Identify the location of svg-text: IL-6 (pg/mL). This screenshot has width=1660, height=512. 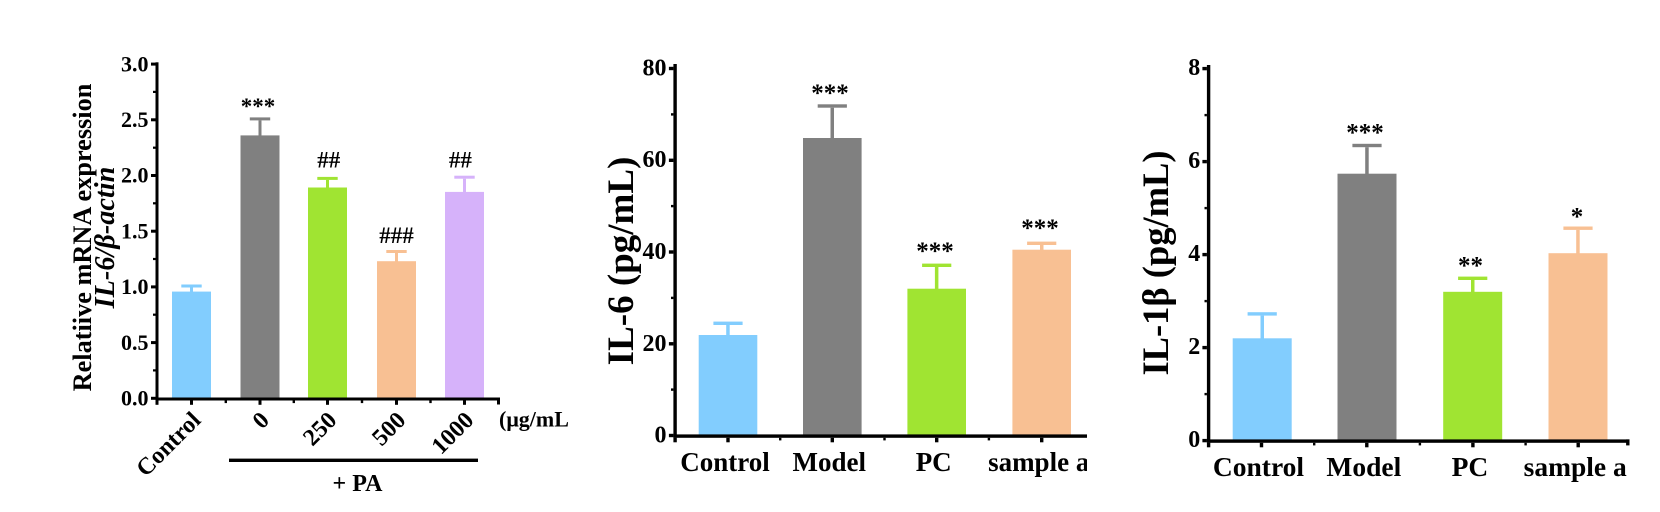
(621, 261).